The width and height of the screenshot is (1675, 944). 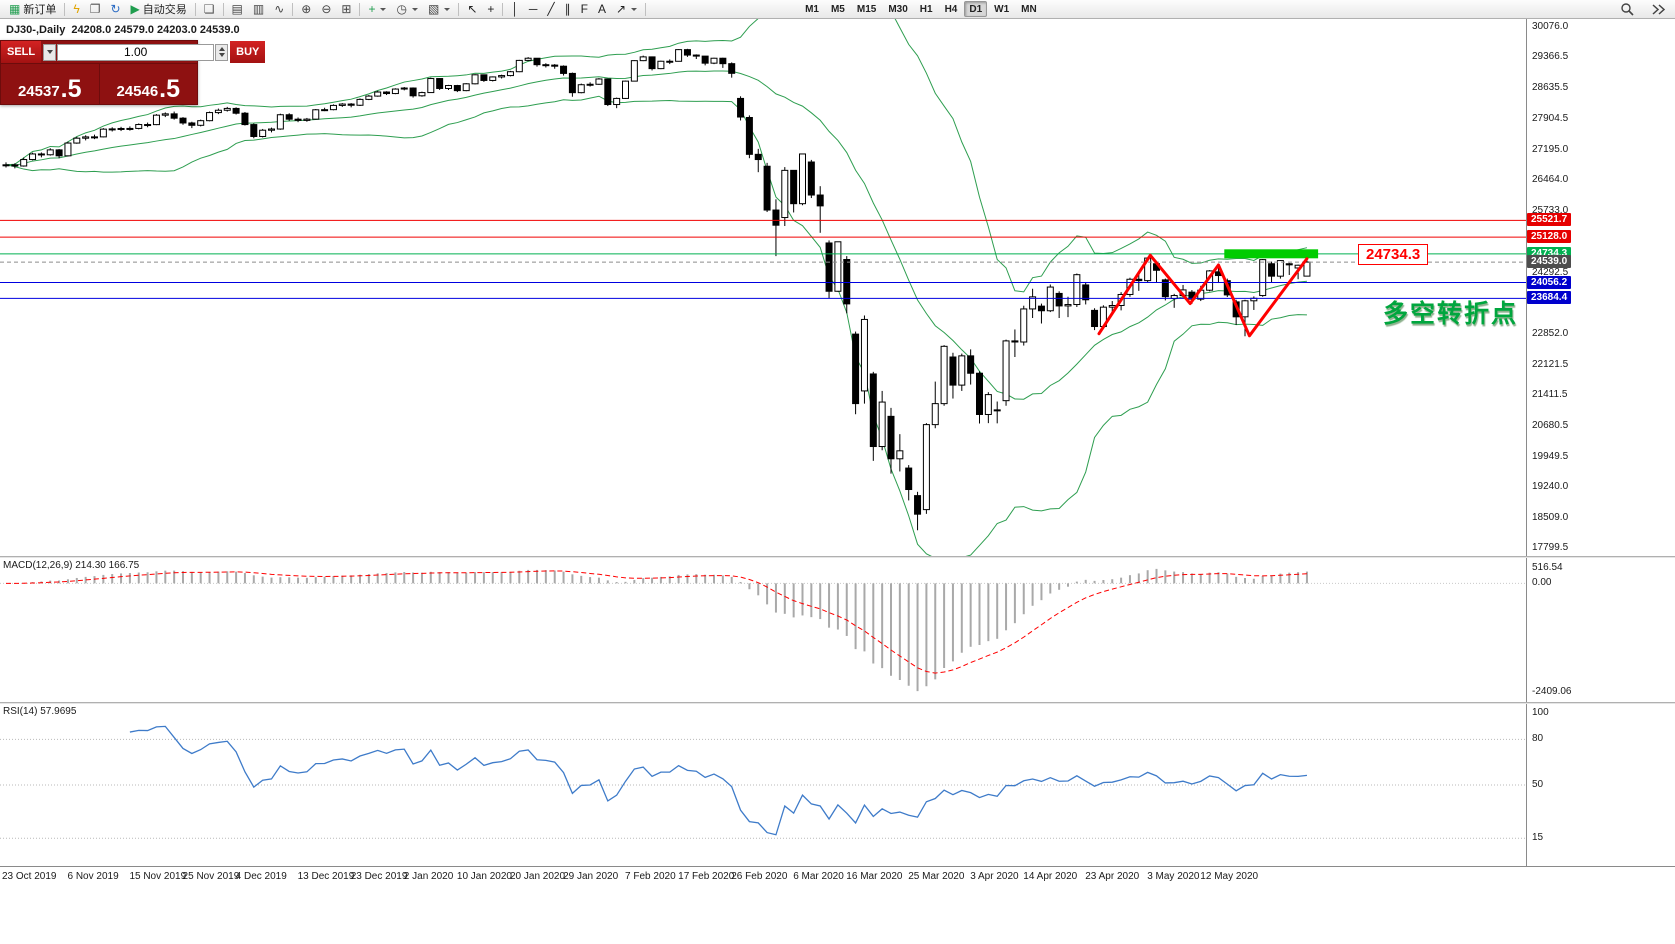 I want to click on volume-input, so click(x=136, y=52).